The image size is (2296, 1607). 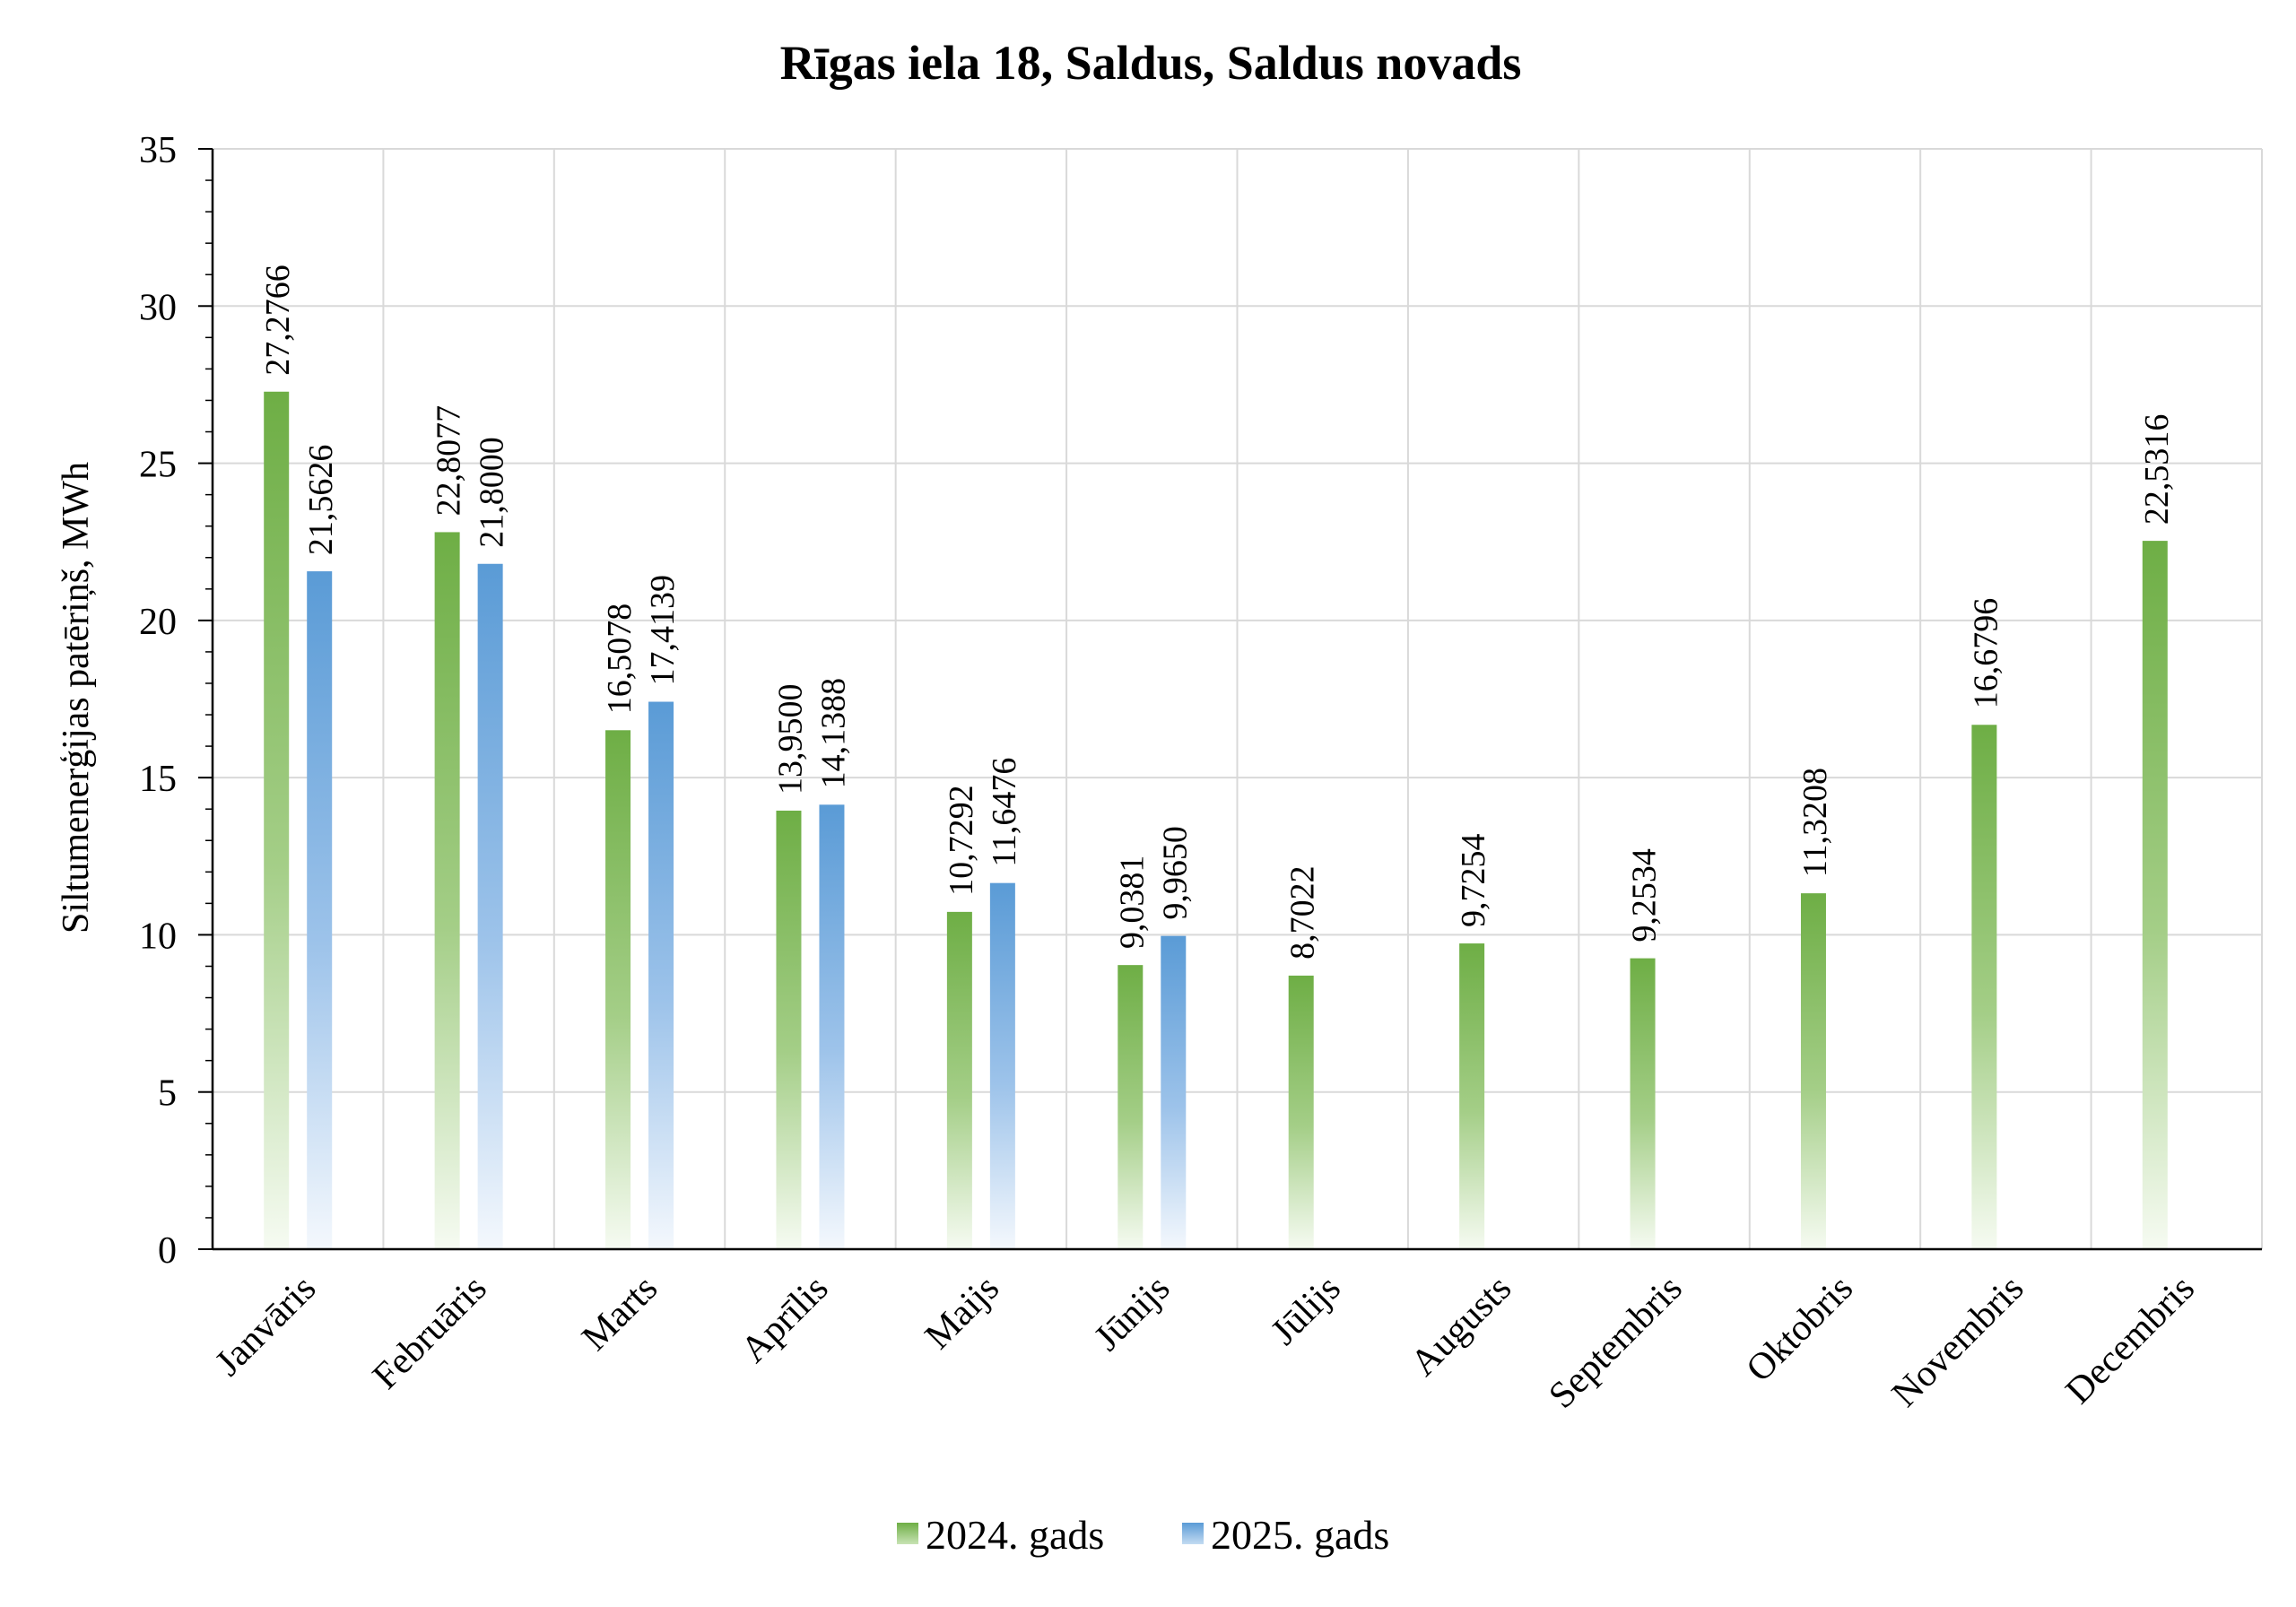 What do you see at coordinates (1815, 823) in the screenshot?
I see `bar-data-label: 11,3208` at bounding box center [1815, 823].